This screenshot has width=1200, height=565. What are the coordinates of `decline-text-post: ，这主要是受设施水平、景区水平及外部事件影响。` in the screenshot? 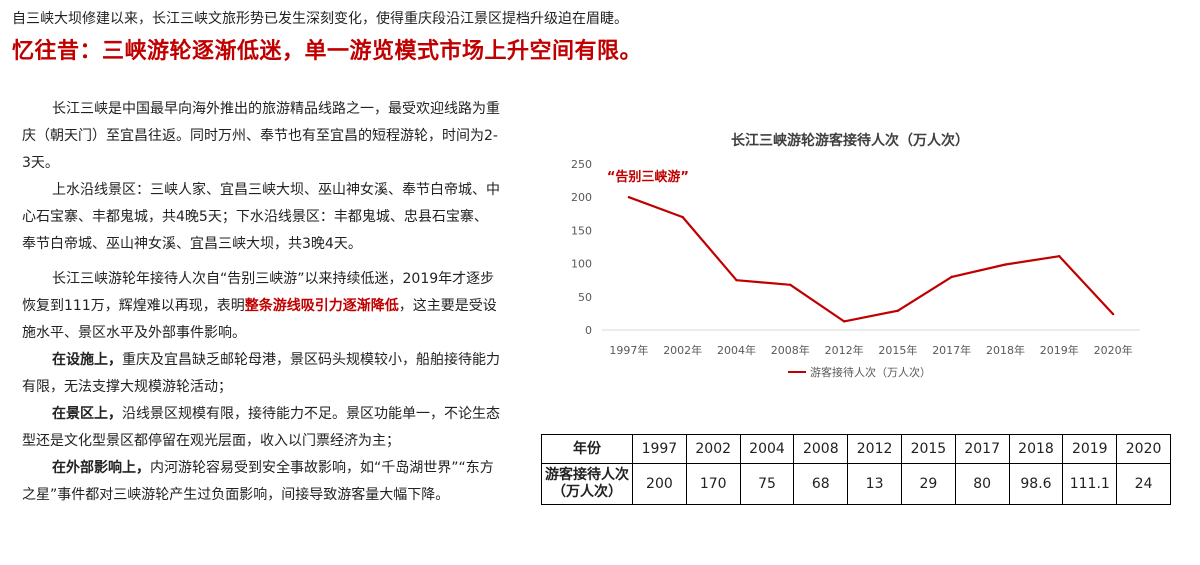 It's located at (259, 319).